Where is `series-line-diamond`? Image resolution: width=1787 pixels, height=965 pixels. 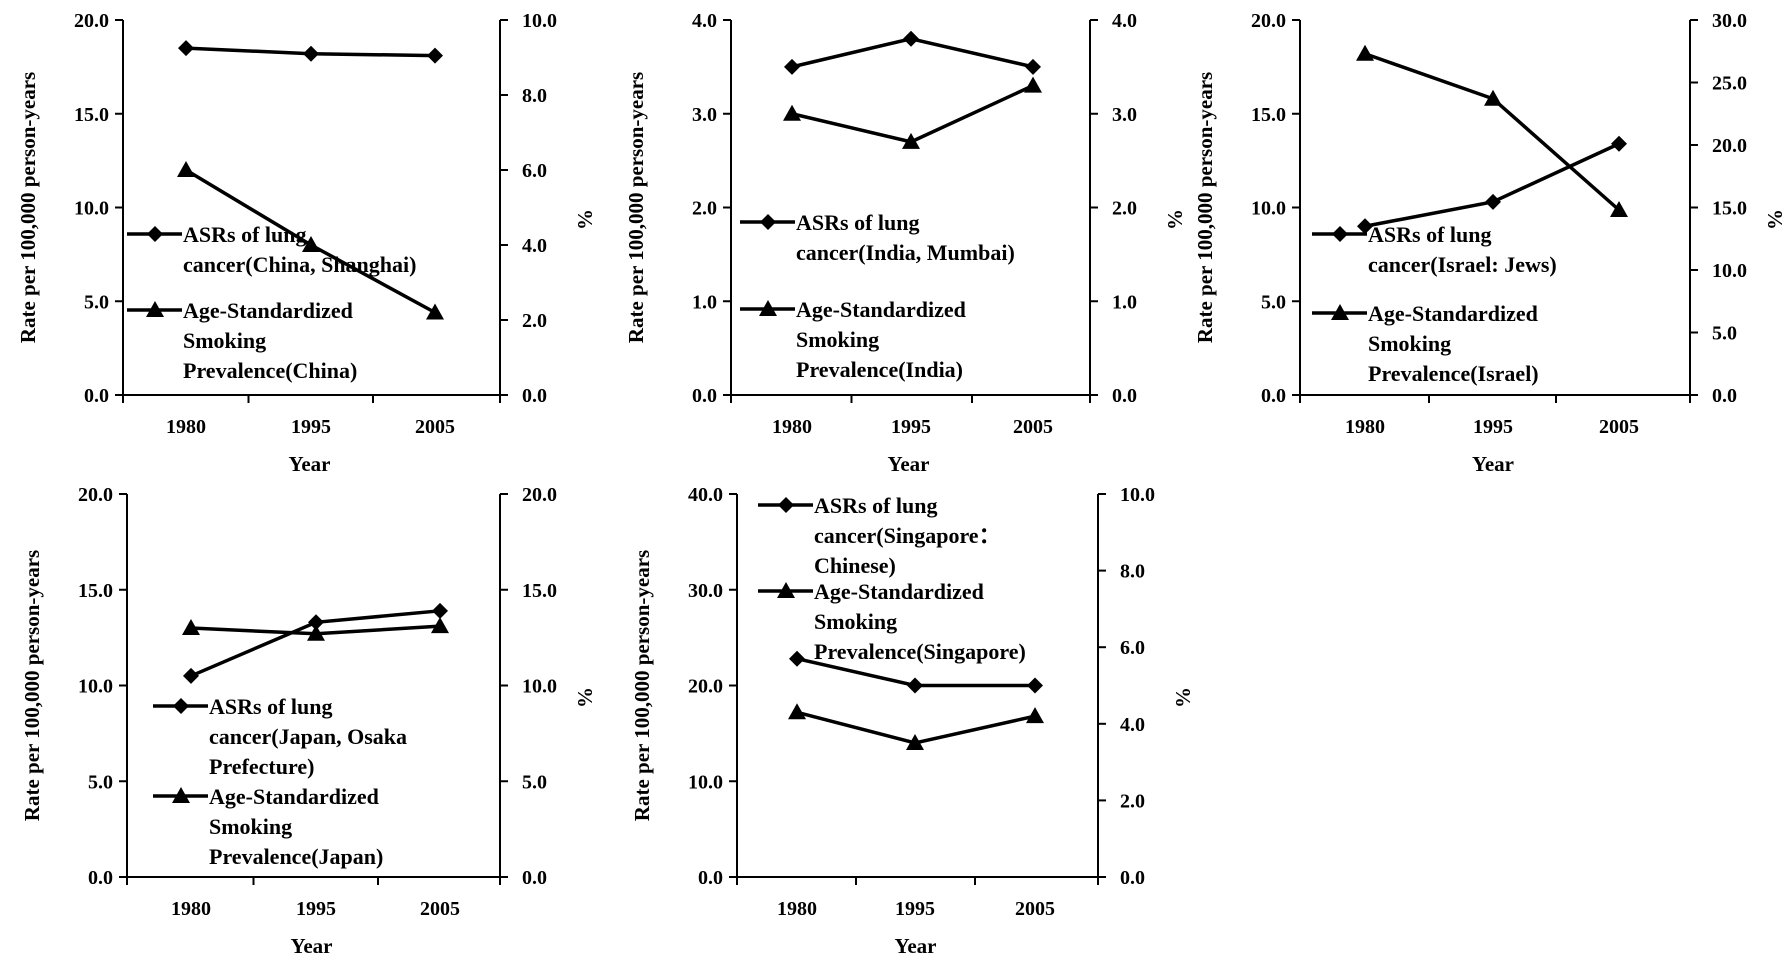
series-line-diamond is located at coordinates (1492, 185).